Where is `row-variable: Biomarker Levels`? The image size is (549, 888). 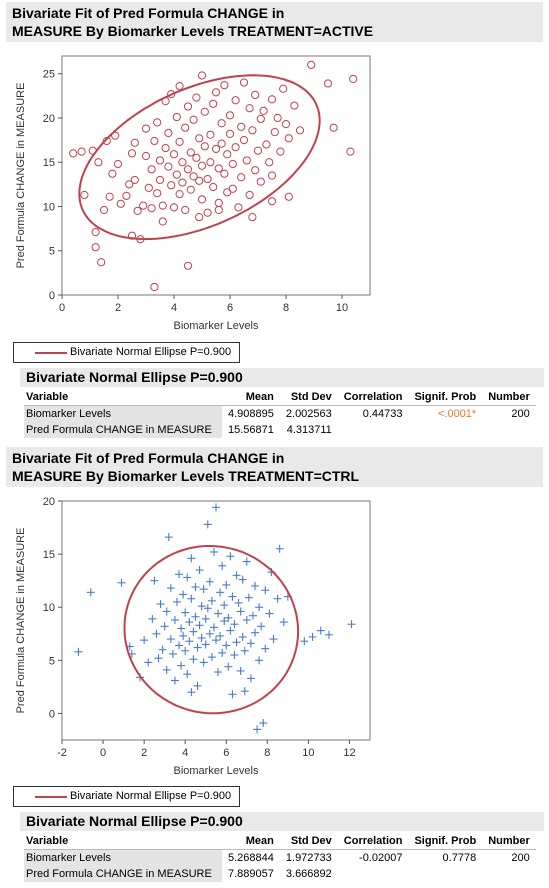
row-variable: Biomarker Levels is located at coordinates (123, 413).